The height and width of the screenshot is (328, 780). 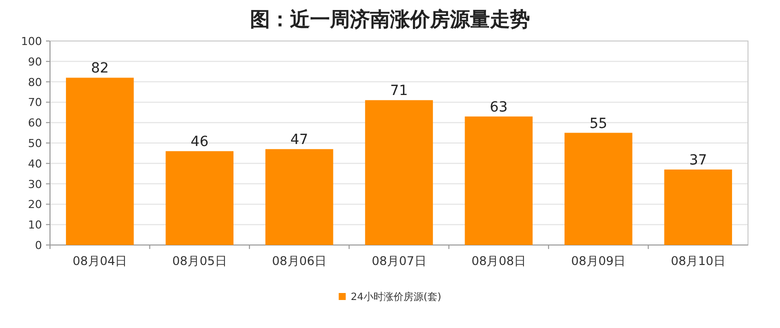 I want to click on y-tick-label: 0, so click(x=38, y=245).